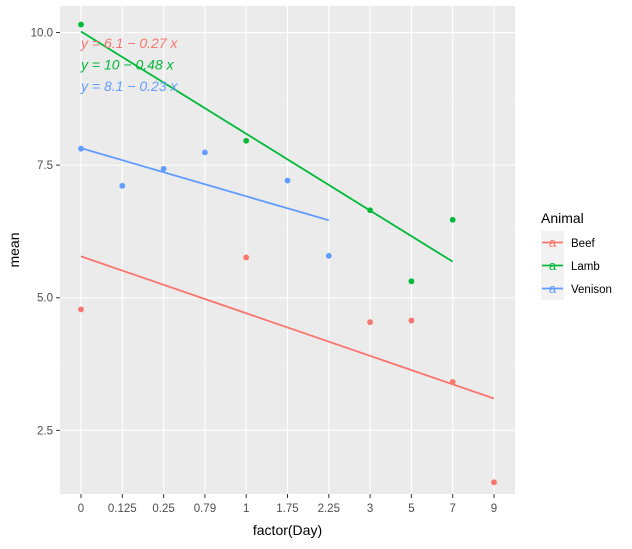  I want to click on legend-label-lamb: Lamb, so click(585, 267).